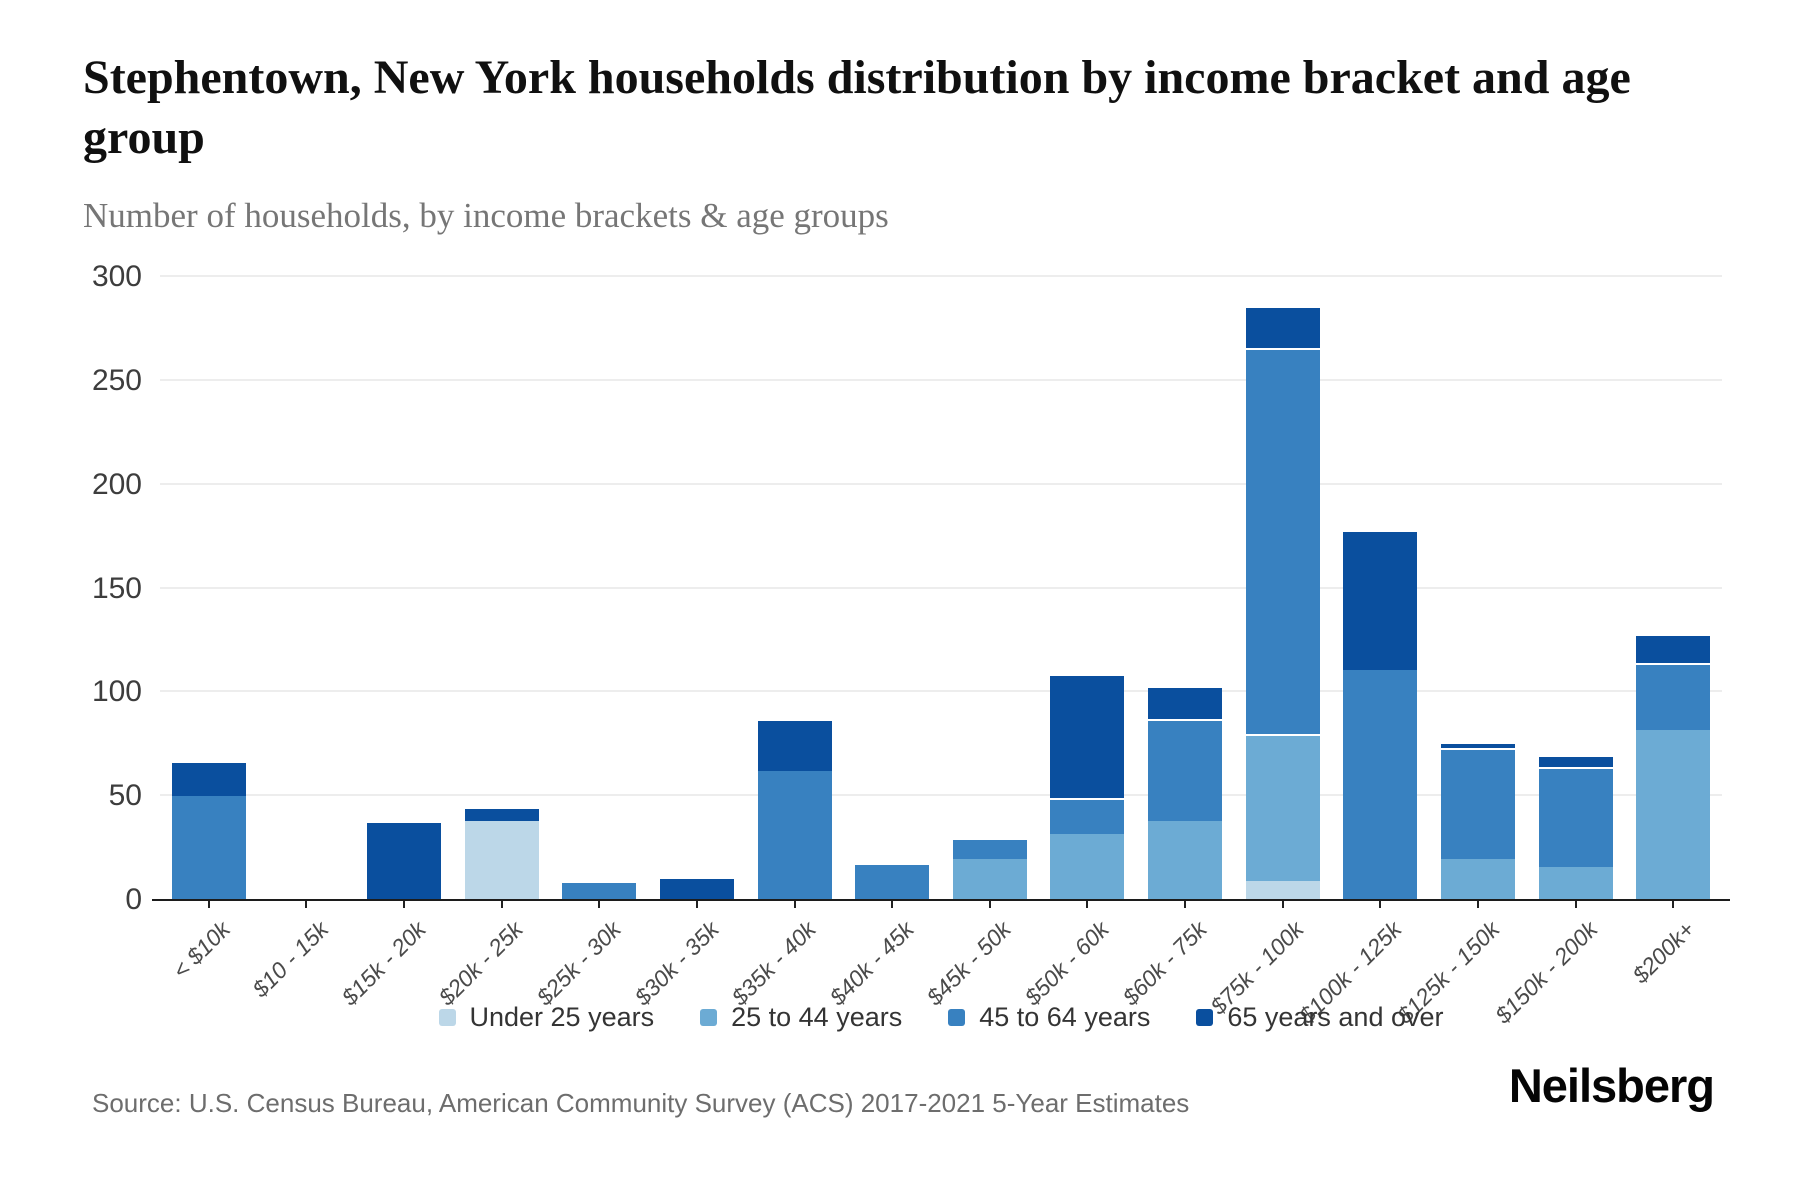 This screenshot has height=1200, width=1800. I want to click on bar-slot: $40k - 45k, so click(882, 625).